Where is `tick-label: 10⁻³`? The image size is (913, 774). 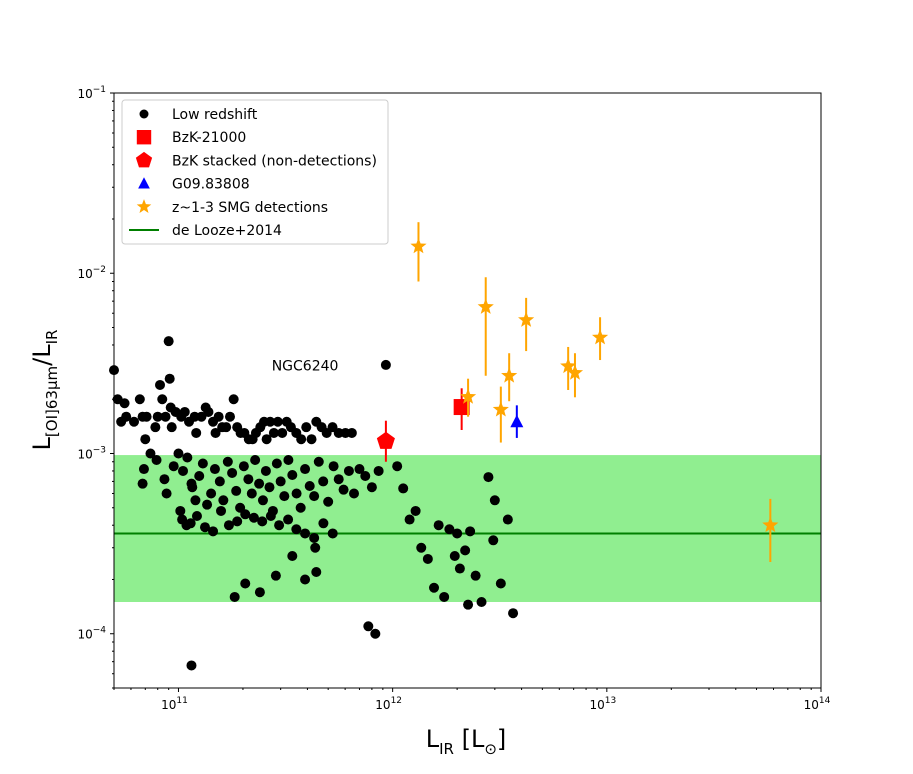
tick-label: 10⁻³ is located at coordinates (91, 453).